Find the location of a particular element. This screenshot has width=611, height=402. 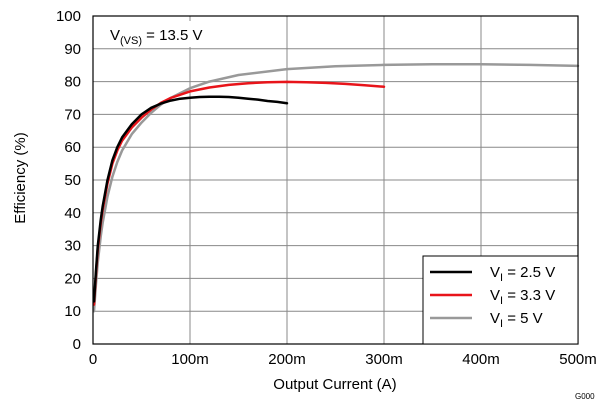

legend-label-2: VI = 5 V is located at coordinates (516, 320).